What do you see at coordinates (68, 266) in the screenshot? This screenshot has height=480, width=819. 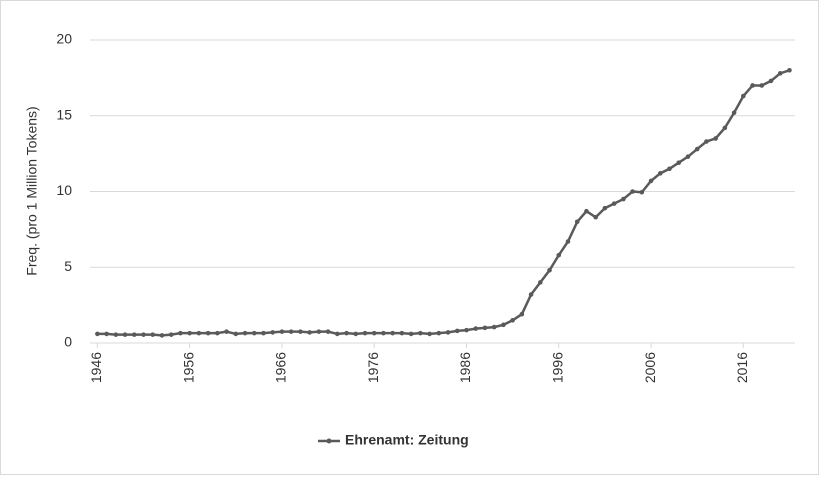 I see `y-tick-label: 5` at bounding box center [68, 266].